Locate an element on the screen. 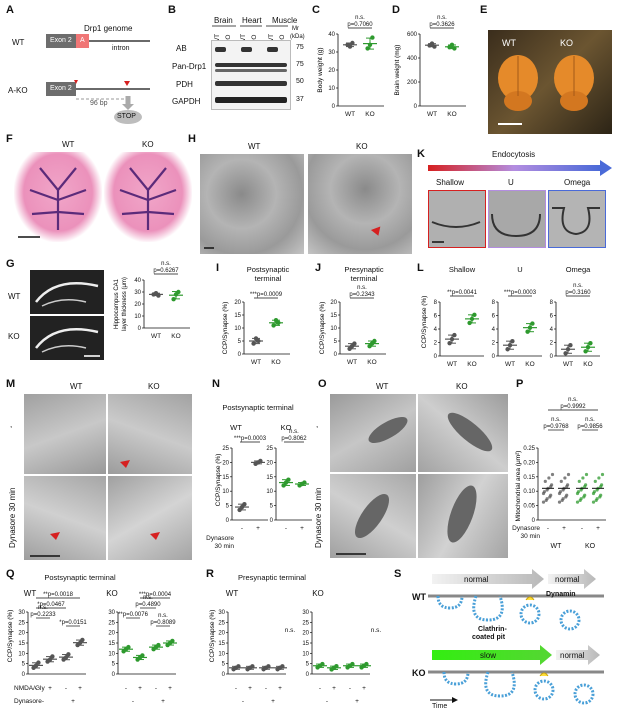 This screenshot has width=617, height=712. g-hippocampus-ko is located at coordinates (67, 338).